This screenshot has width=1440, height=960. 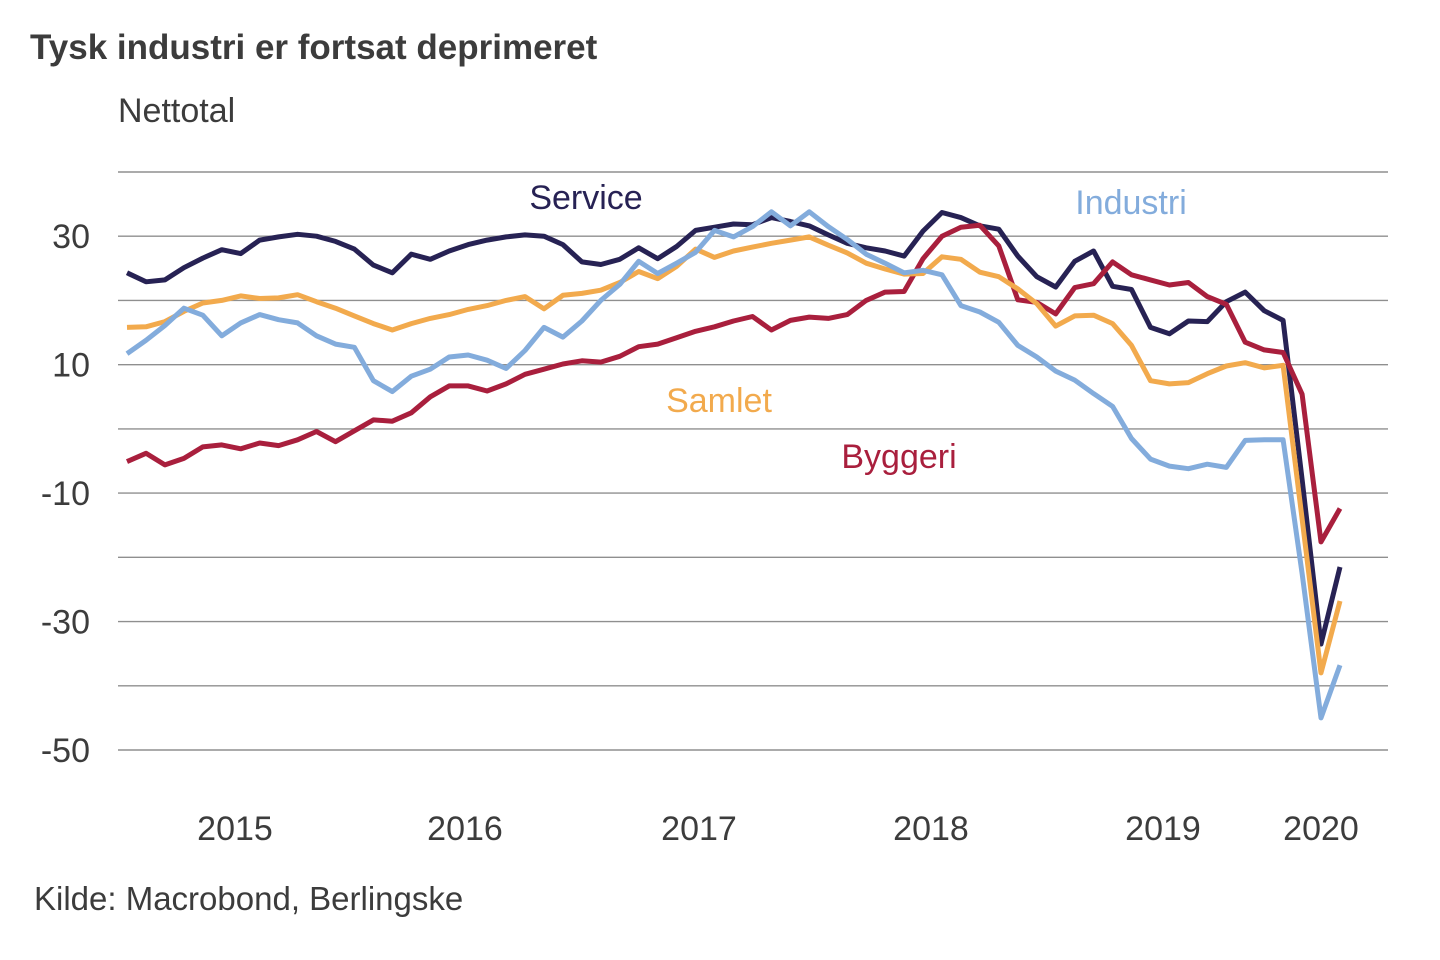 I want to click on y-tick-label: 10, so click(x=71, y=366).